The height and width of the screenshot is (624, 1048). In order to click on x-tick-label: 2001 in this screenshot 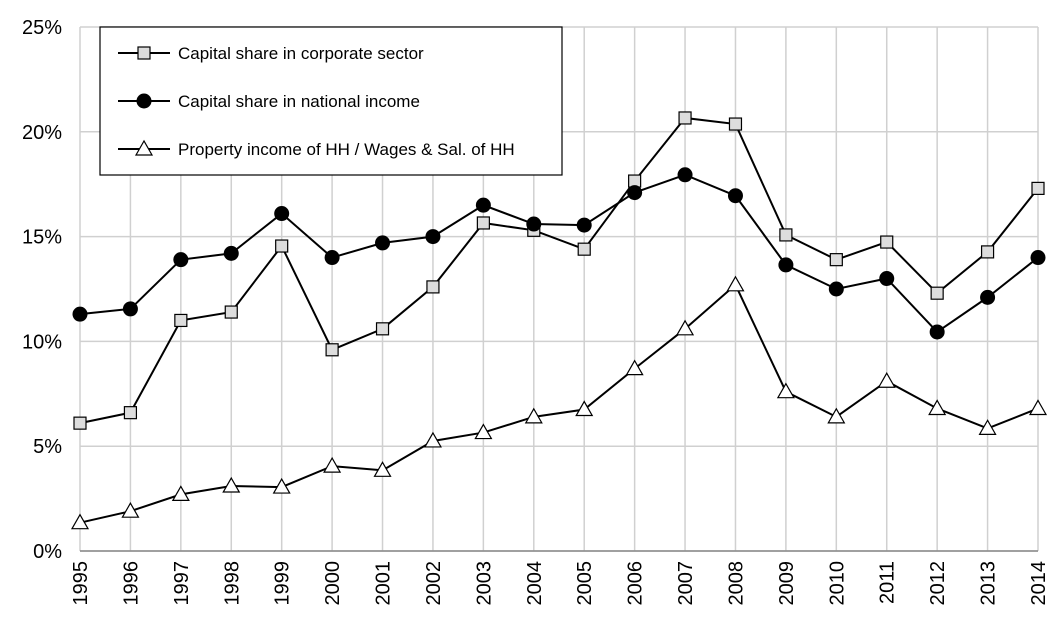, I will do `click(384, 583)`.